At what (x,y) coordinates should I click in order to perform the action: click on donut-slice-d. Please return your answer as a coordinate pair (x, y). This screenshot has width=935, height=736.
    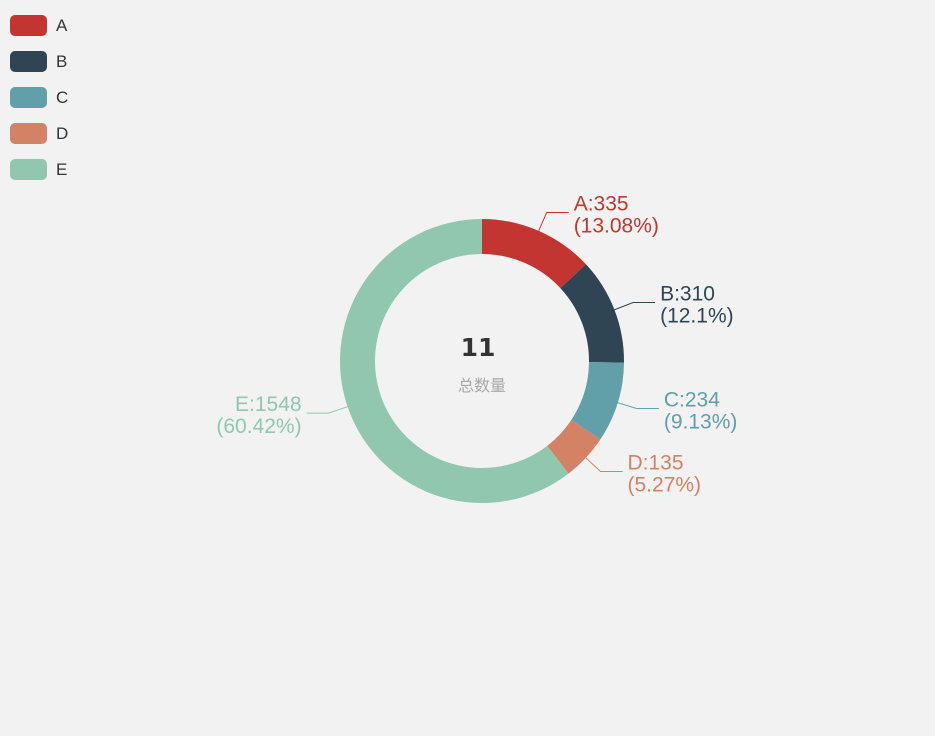
    Looking at the image, I should click on (574, 447).